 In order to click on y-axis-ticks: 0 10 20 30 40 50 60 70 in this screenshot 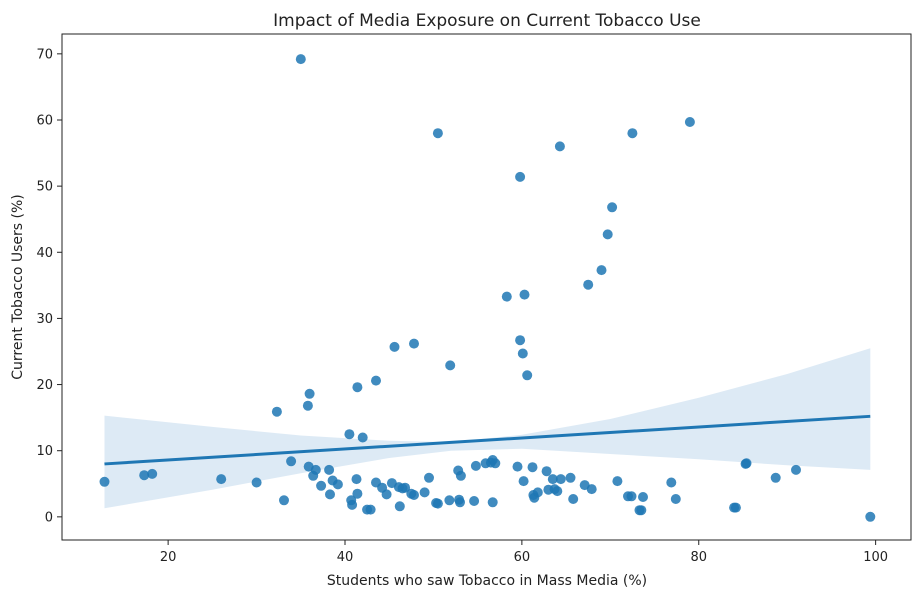, I will do `click(49, 286)`.